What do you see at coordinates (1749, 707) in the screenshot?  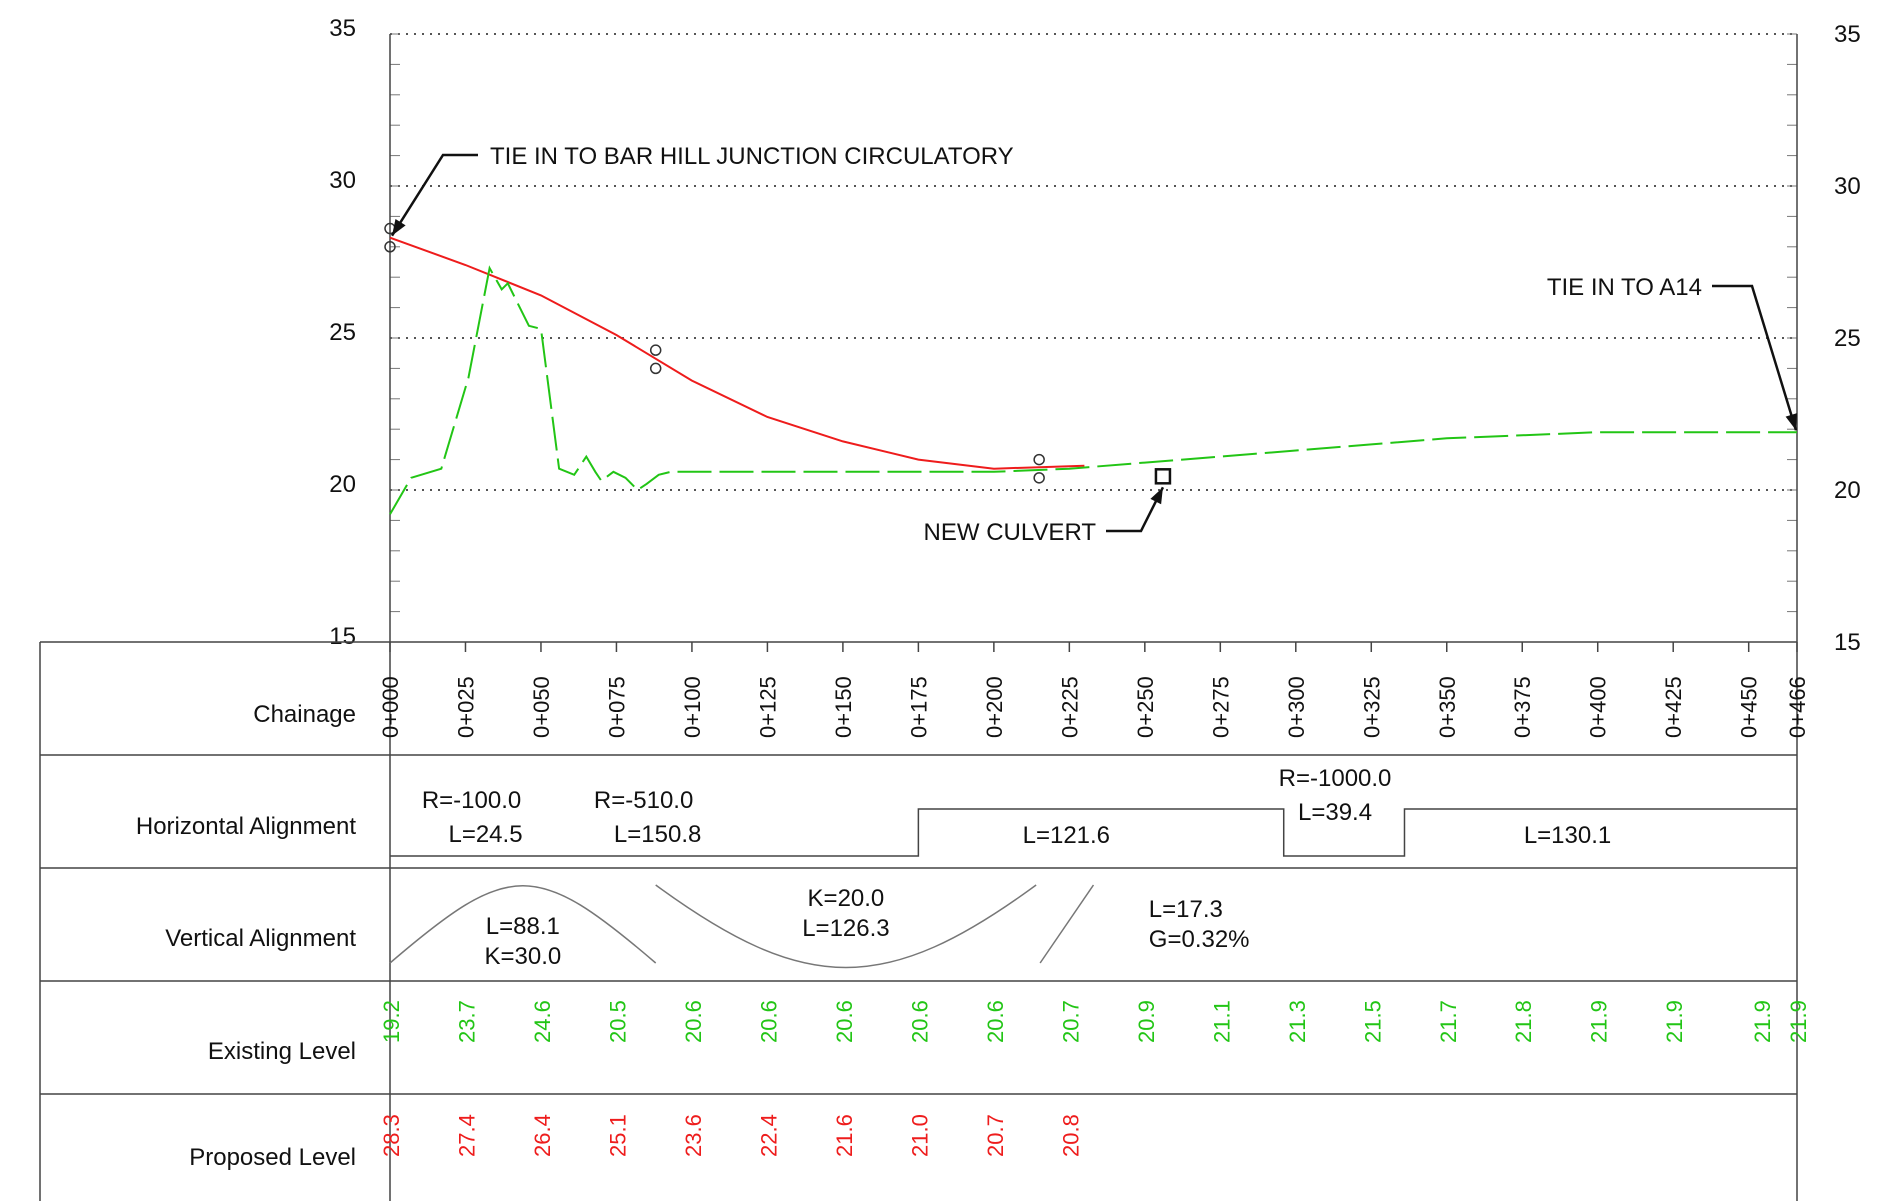 I see `chainage-label: 0+450` at bounding box center [1749, 707].